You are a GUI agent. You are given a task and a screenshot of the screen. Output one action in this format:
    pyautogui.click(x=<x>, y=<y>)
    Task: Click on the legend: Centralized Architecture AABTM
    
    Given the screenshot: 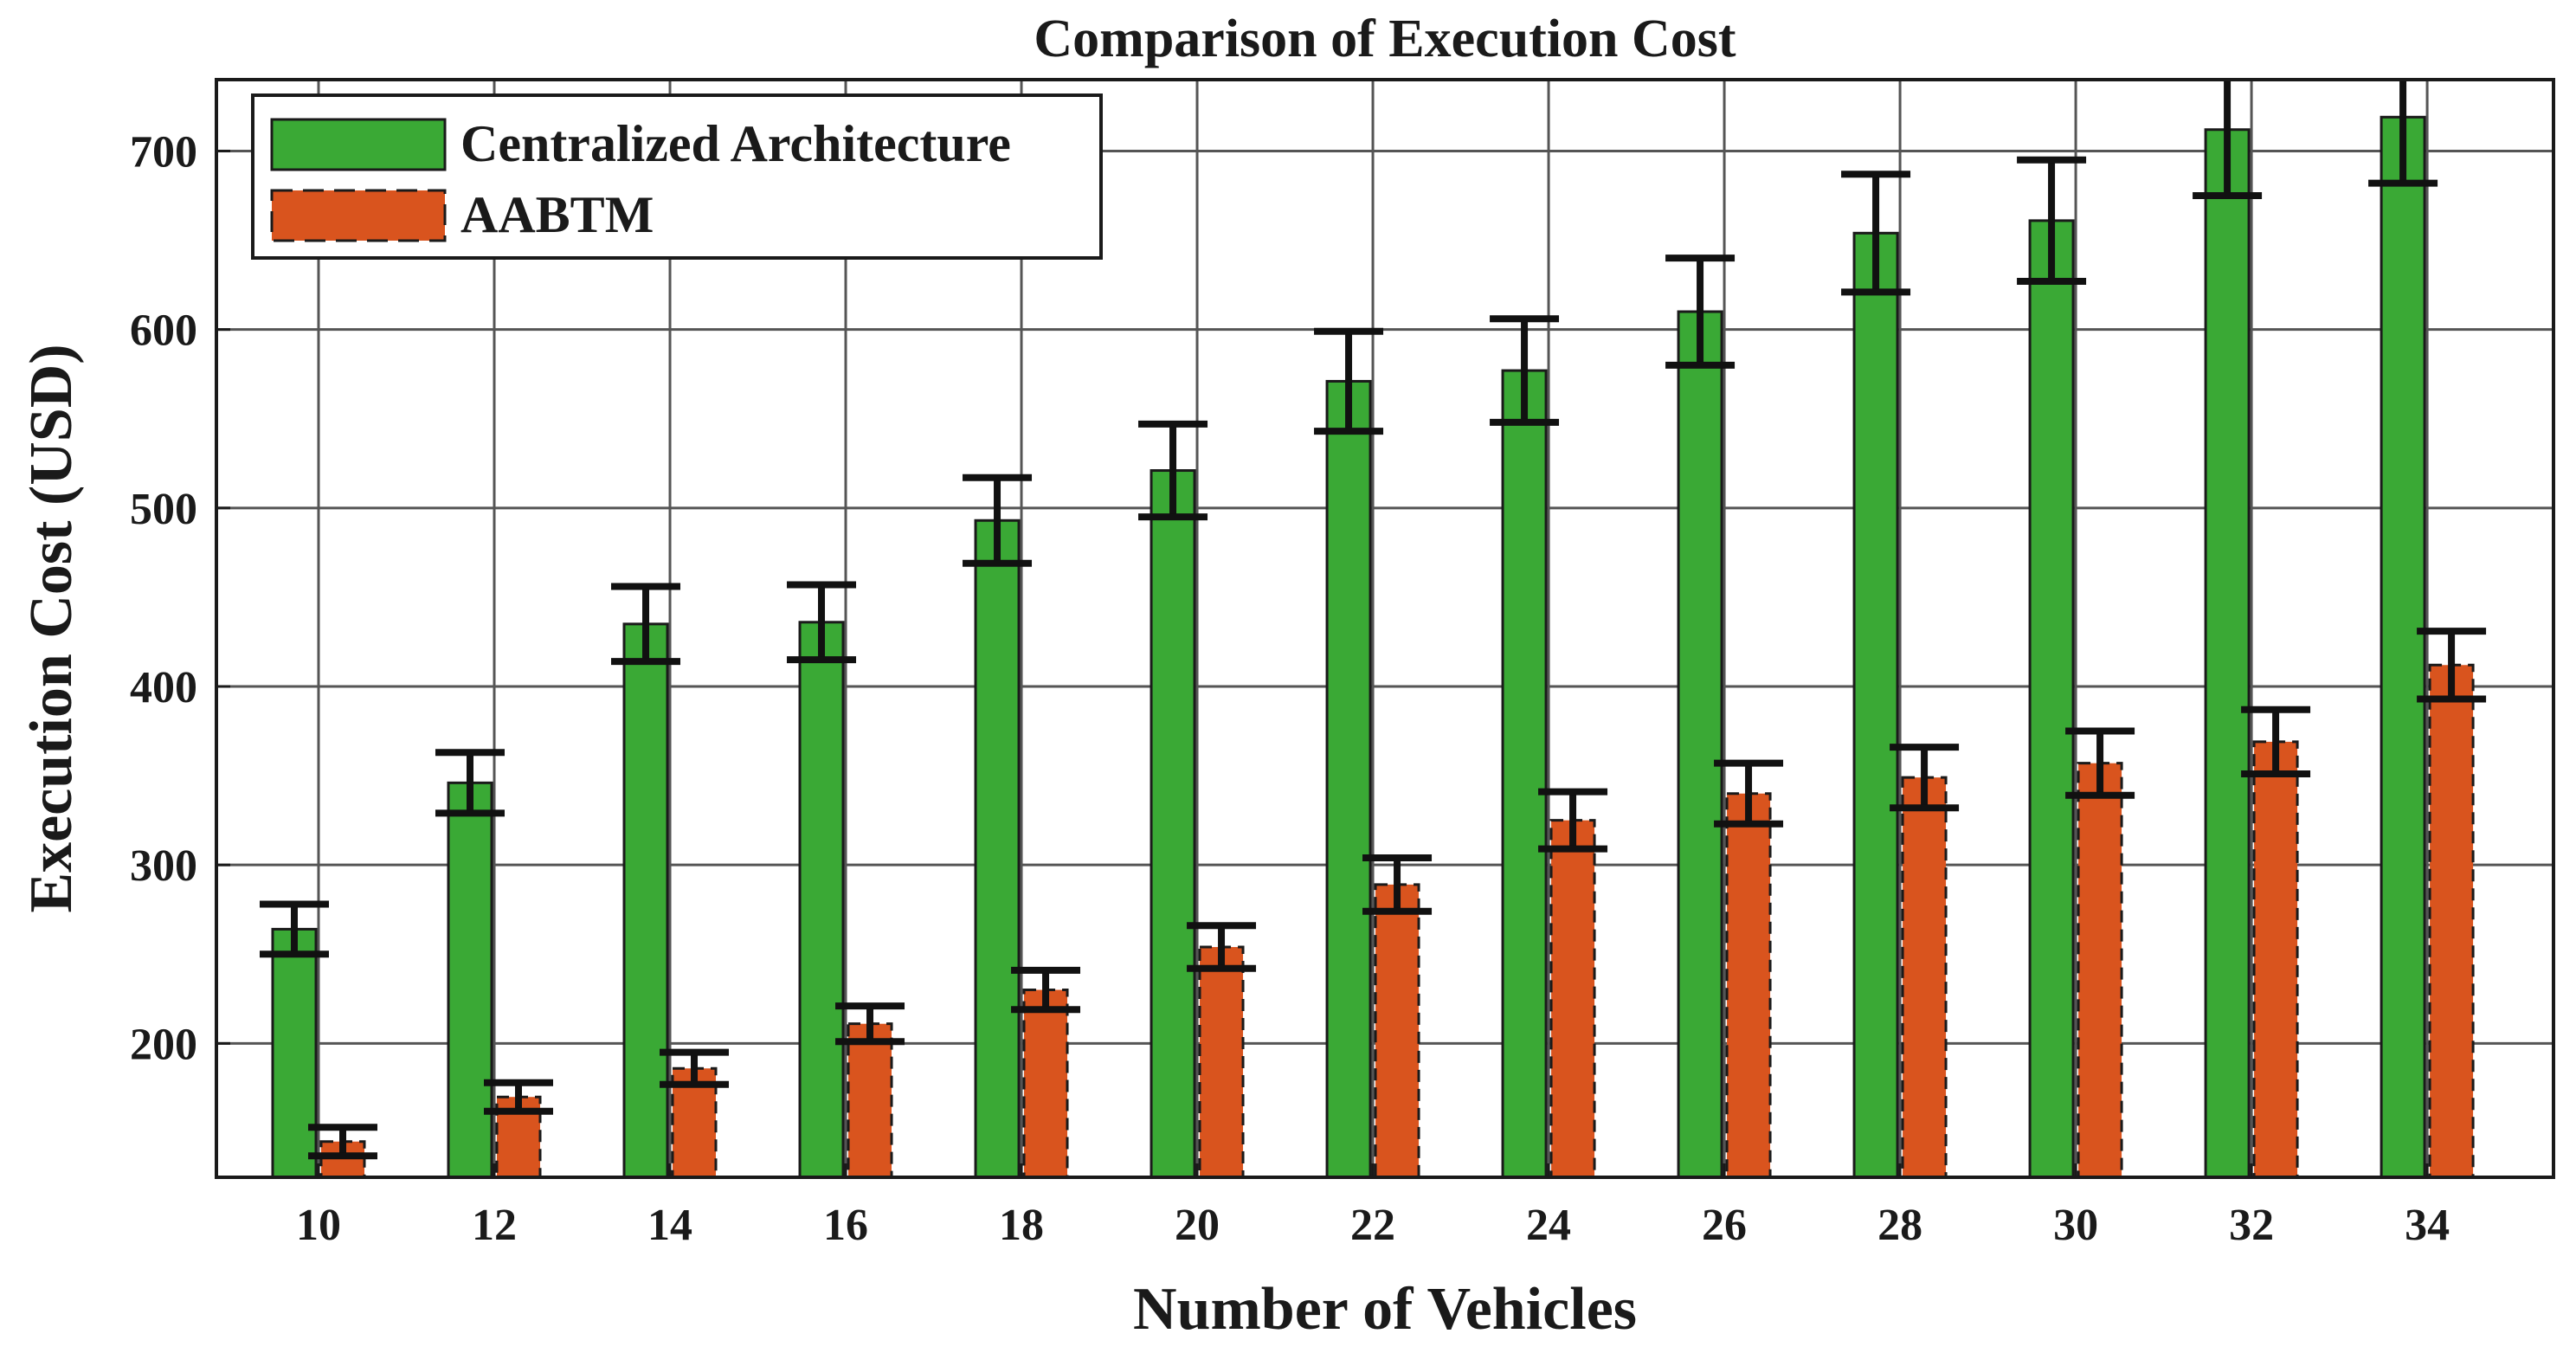 What is the action you would take?
    pyautogui.click(x=677, y=177)
    